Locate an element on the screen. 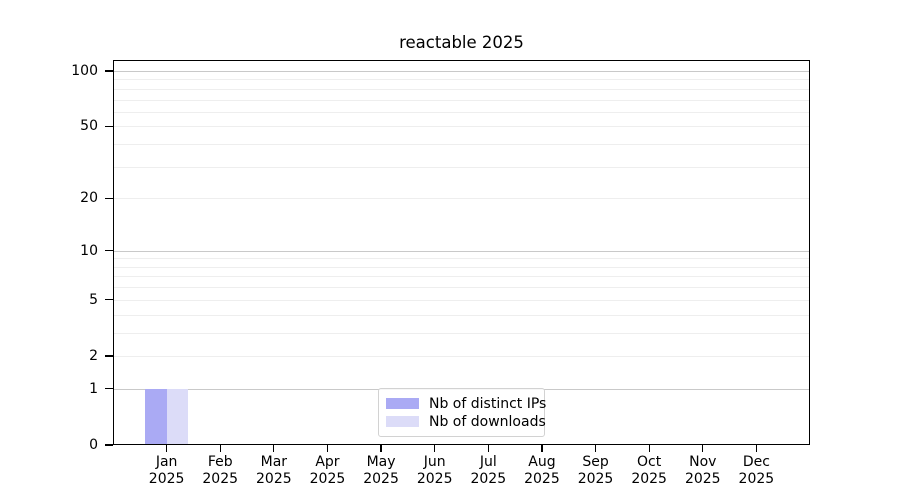 The height and width of the screenshot is (500, 900). y-tick-label: 1 is located at coordinates (93, 388).